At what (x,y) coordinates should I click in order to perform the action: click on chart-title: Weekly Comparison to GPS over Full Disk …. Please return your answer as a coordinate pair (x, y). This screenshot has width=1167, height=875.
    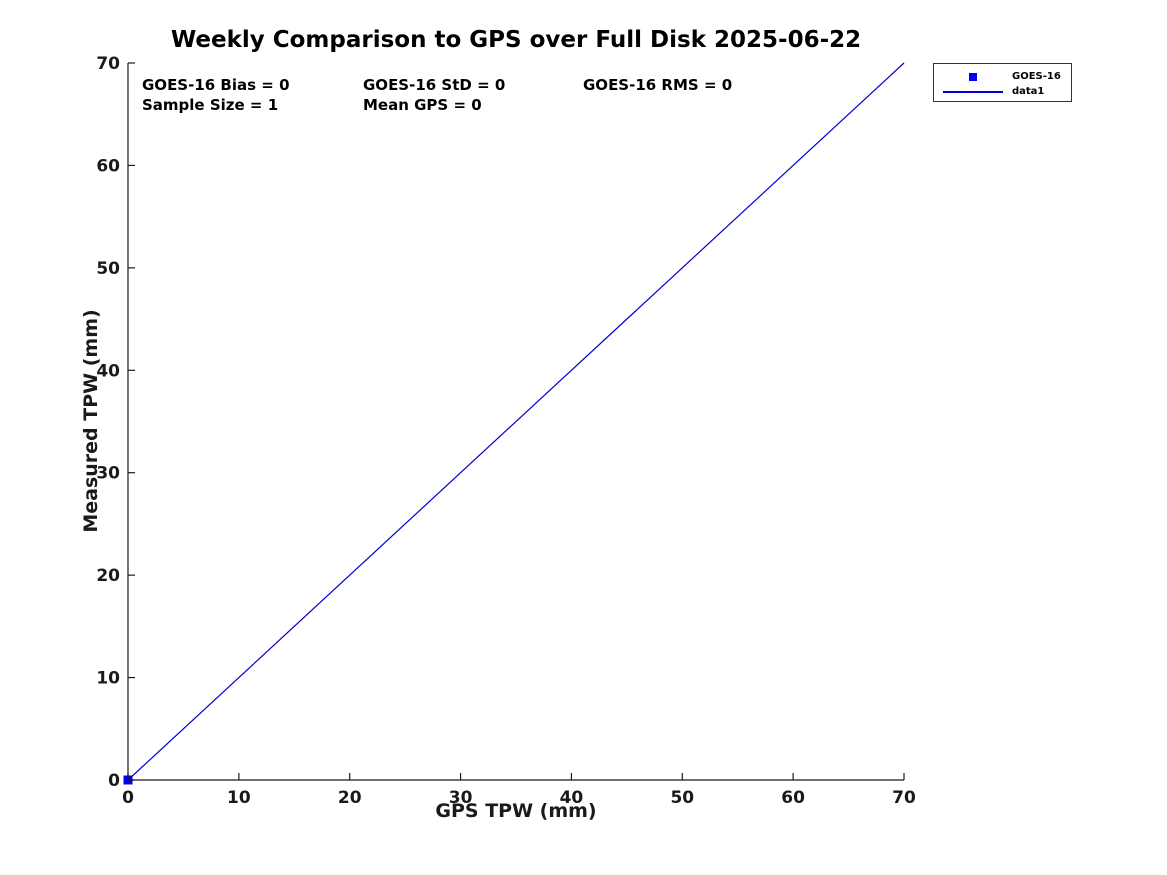
    Looking at the image, I should click on (516, 40).